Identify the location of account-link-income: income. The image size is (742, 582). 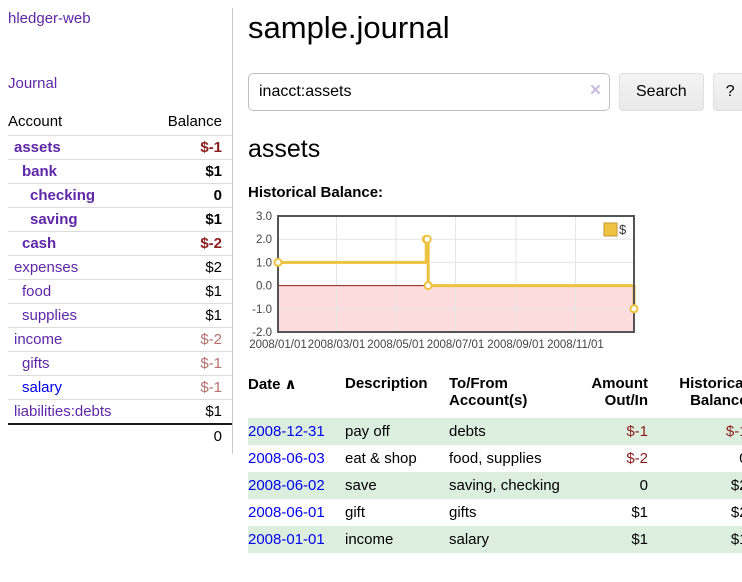
(38, 339).